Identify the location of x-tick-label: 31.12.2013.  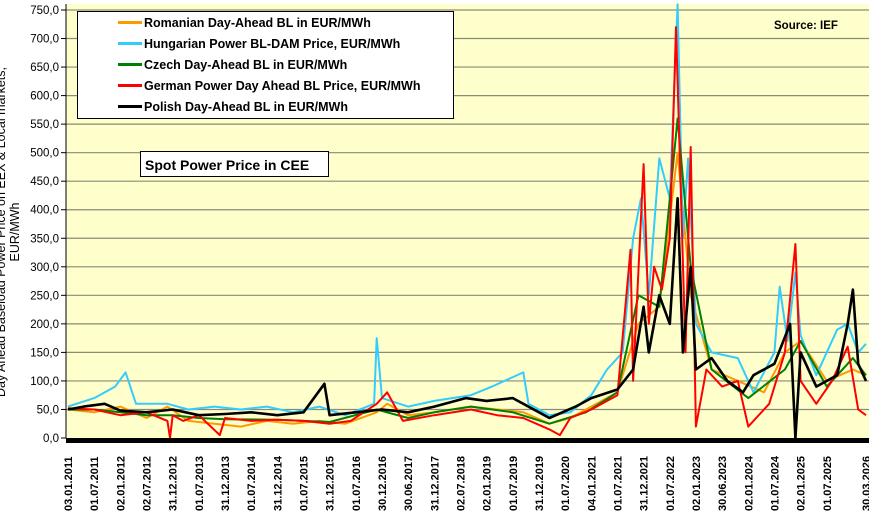
(226, 483).